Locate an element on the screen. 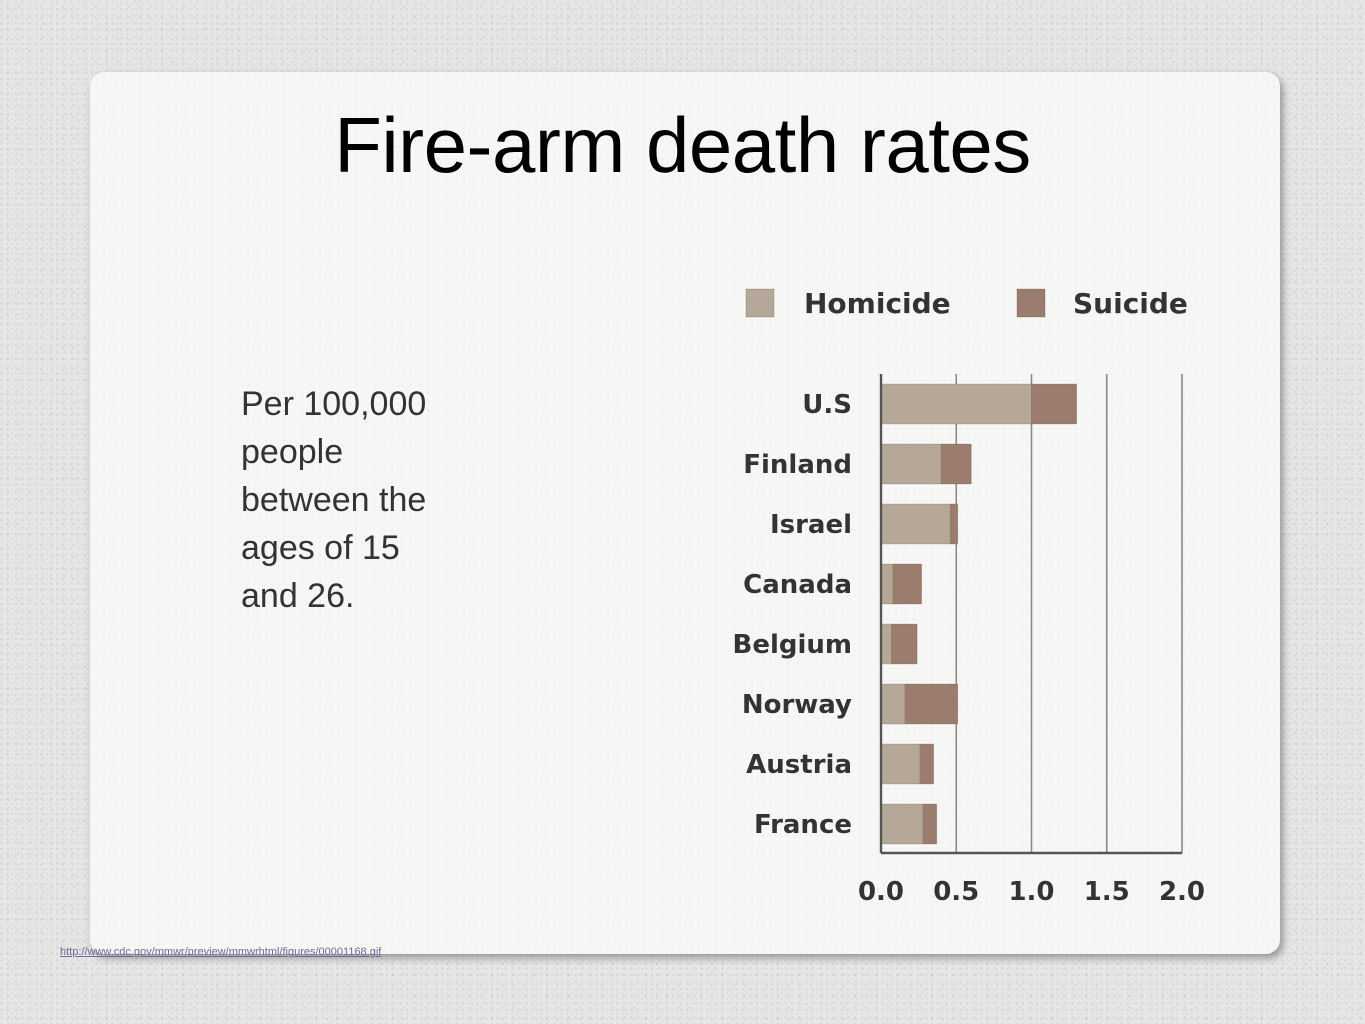 The width and height of the screenshot is (1365, 1024). legend-label-homicide: Homicide is located at coordinates (877, 303).